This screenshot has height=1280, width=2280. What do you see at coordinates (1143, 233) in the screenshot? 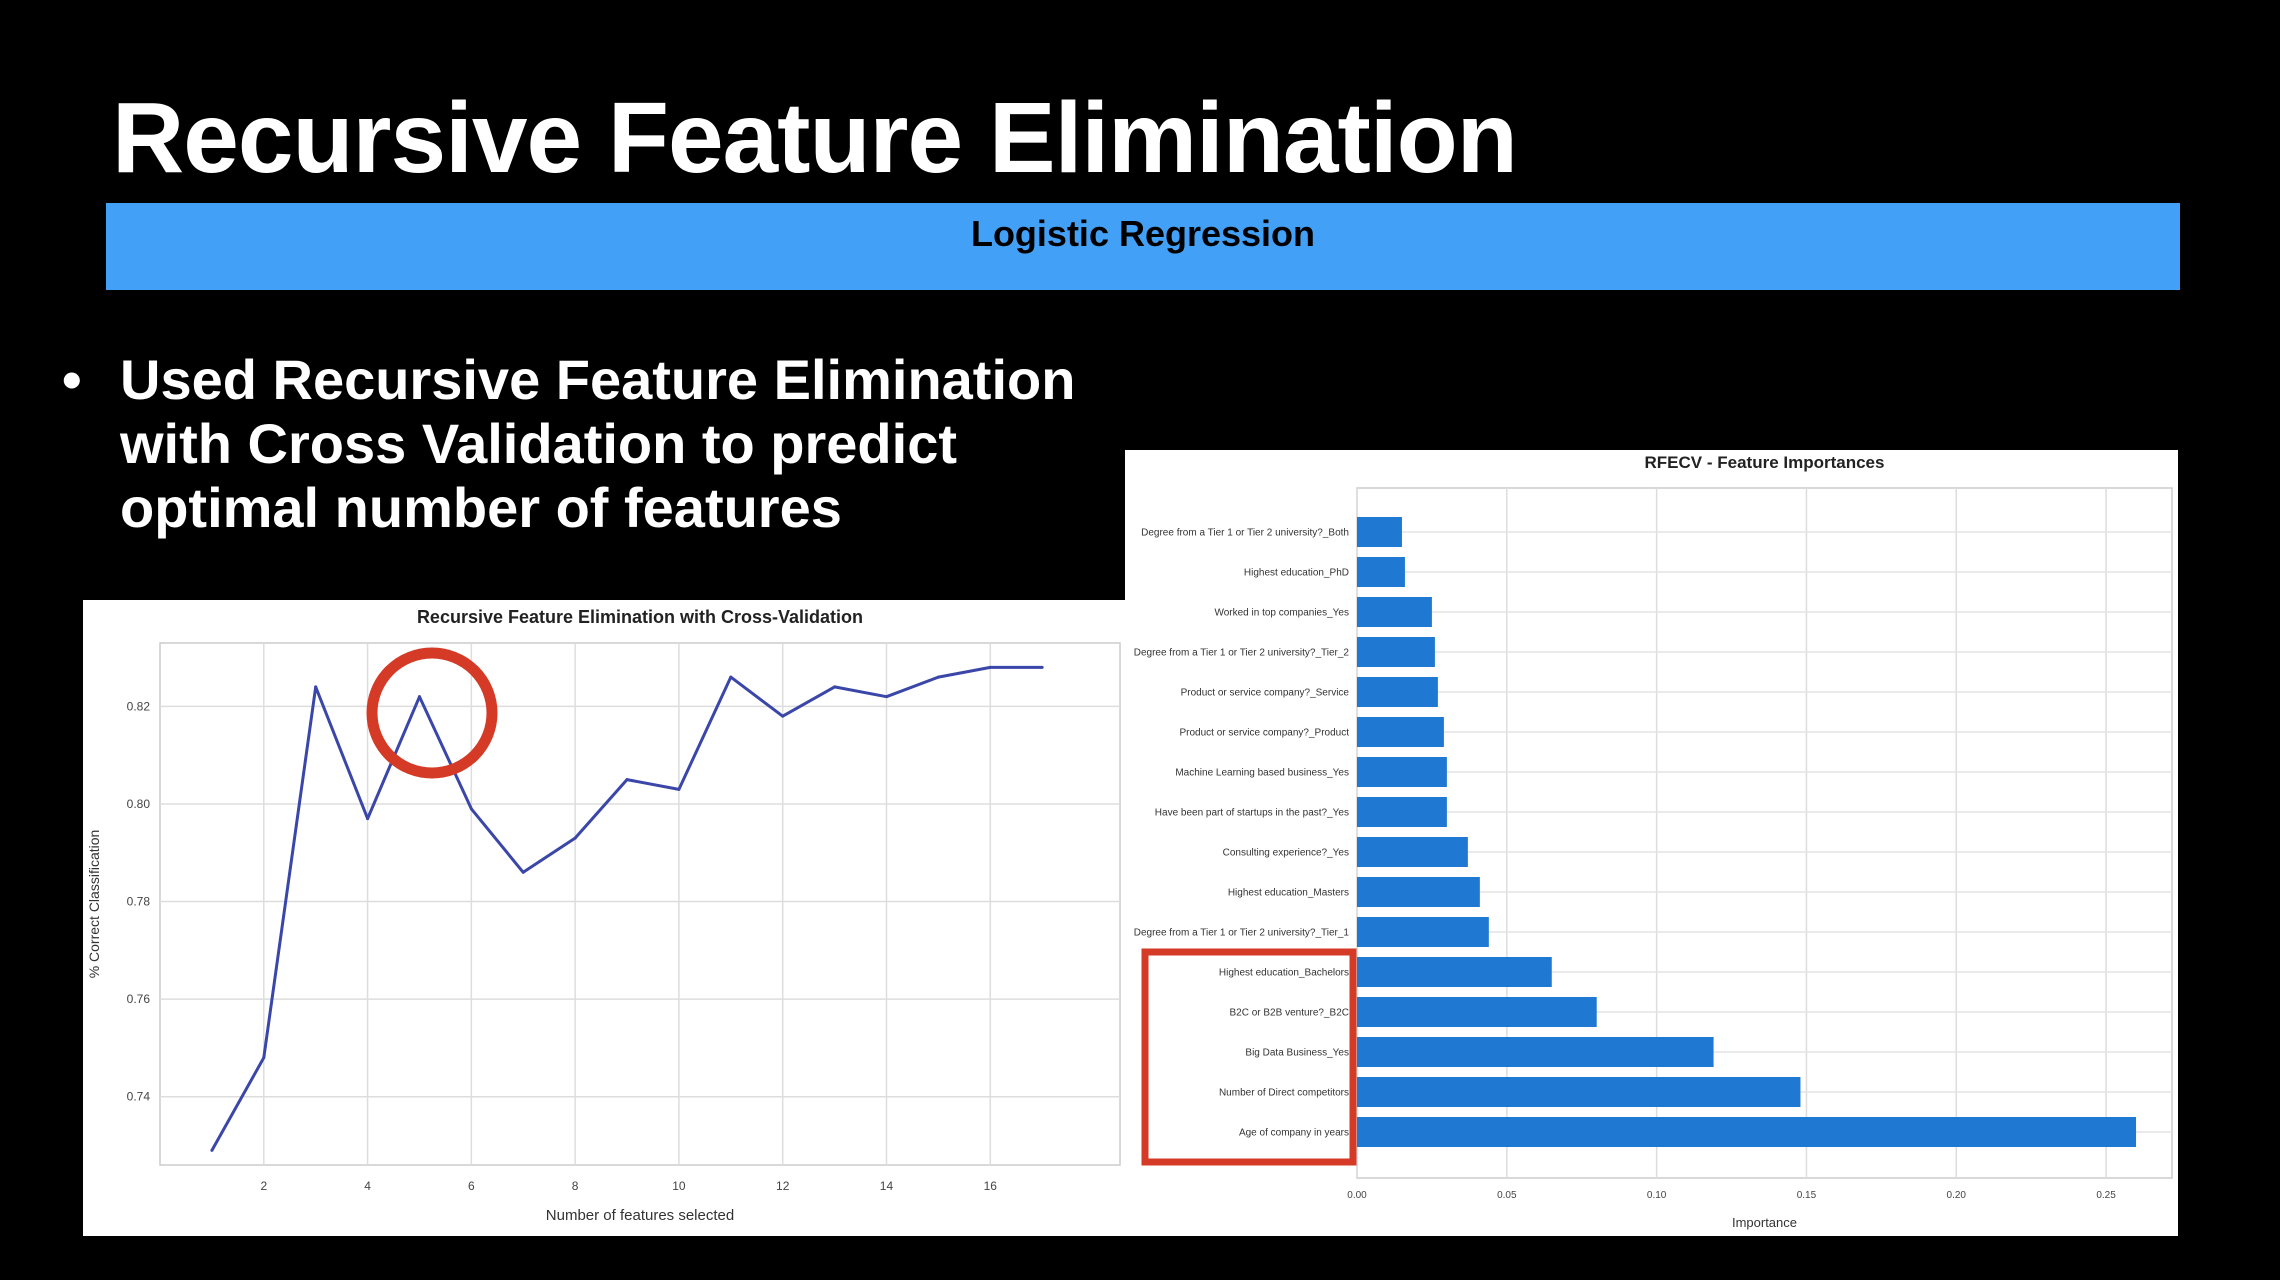
I see `subtitle-text: Logistic Regression` at bounding box center [1143, 233].